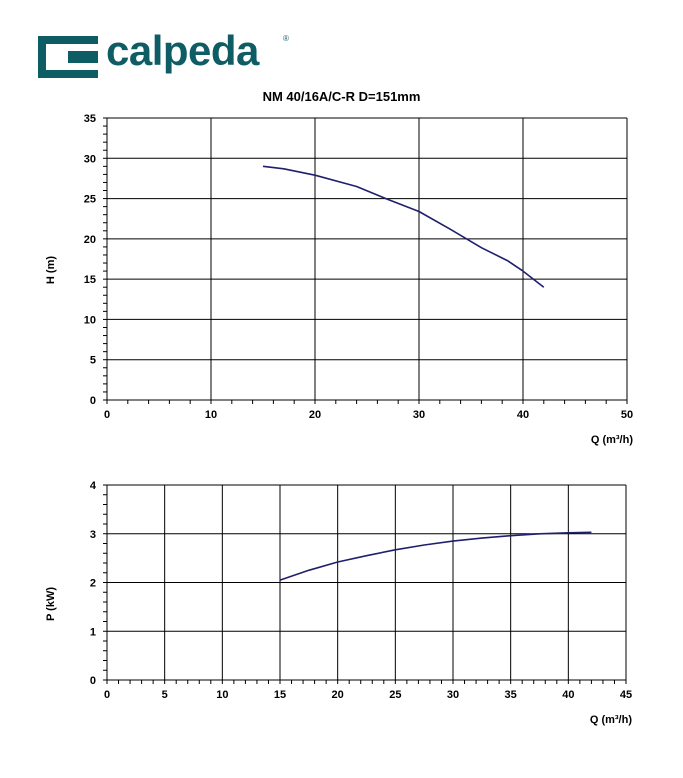 The height and width of the screenshot is (778, 683). What do you see at coordinates (90, 119) in the screenshot?
I see `y-tick-label: 35` at bounding box center [90, 119].